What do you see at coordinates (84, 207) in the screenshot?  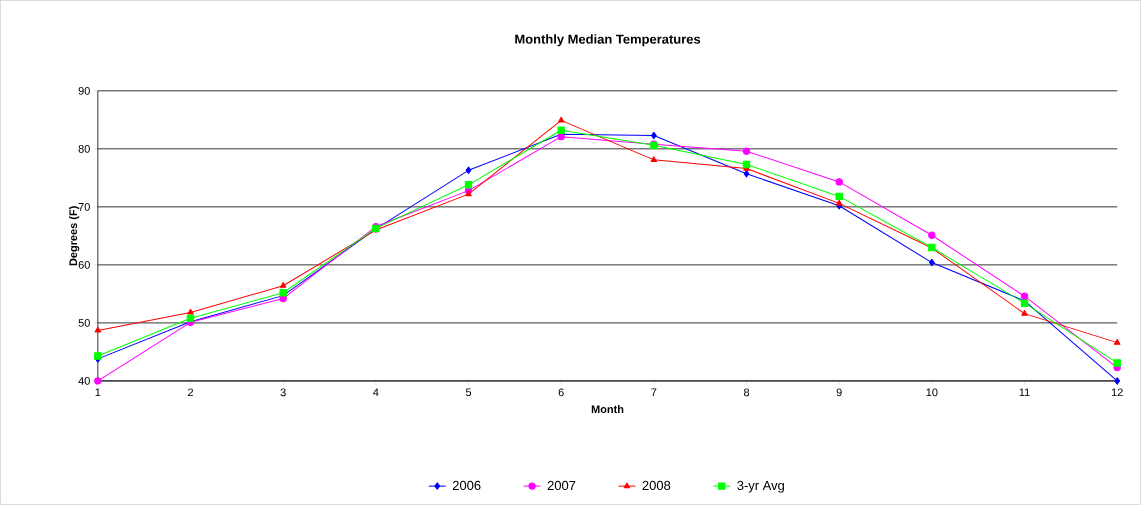 I see `y-tick-label: 70` at bounding box center [84, 207].